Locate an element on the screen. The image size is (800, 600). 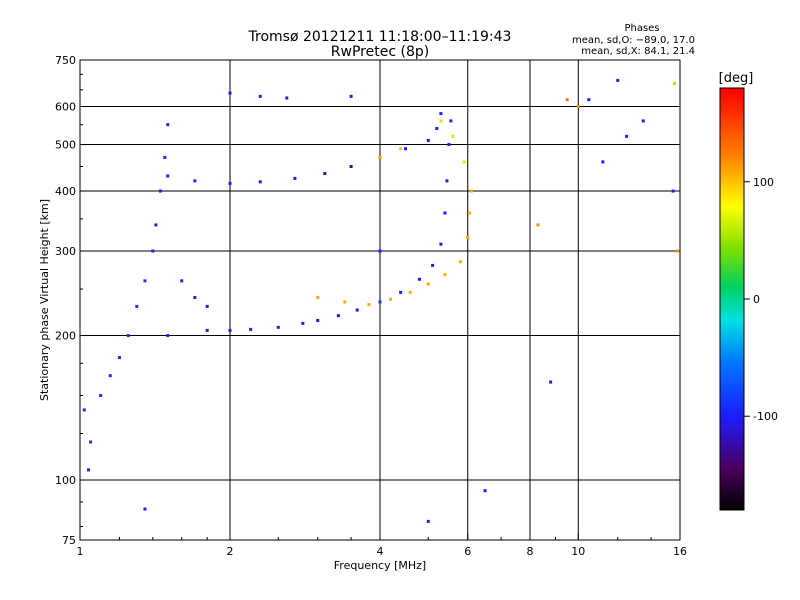
x-tick-label: 2 is located at coordinates (230, 551).